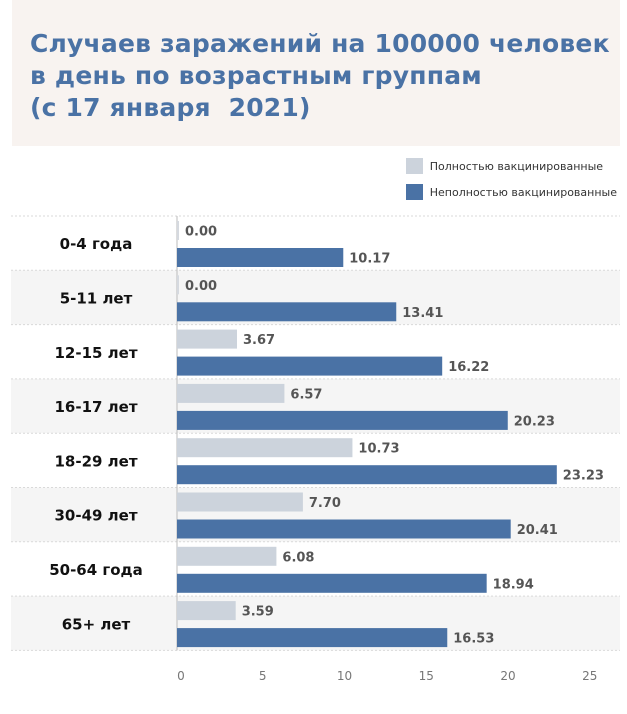  What do you see at coordinates (256, 75) in the screenshot?
I see `chart-title-line-2: в день по возрастным группам` at bounding box center [256, 75].